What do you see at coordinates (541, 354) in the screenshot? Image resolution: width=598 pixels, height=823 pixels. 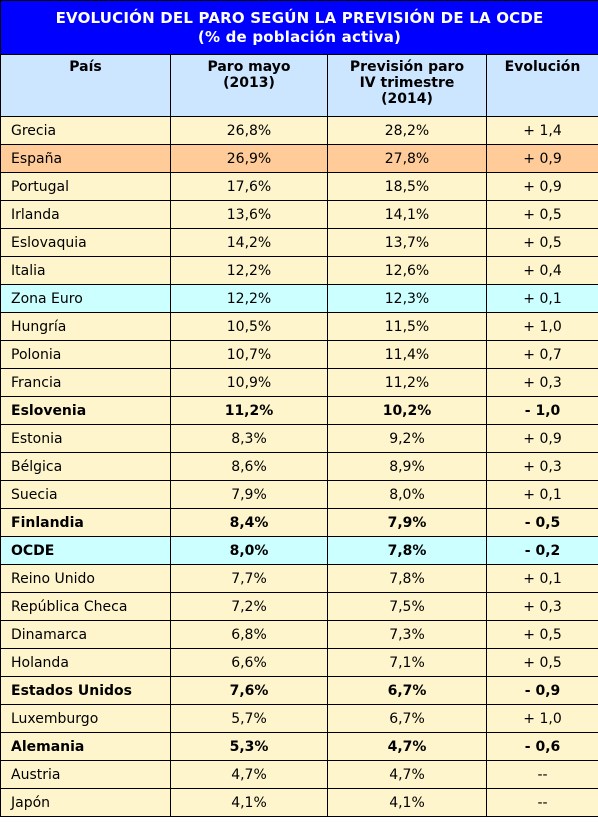 I see `cell-evolucion: + 0,7` at bounding box center [541, 354].